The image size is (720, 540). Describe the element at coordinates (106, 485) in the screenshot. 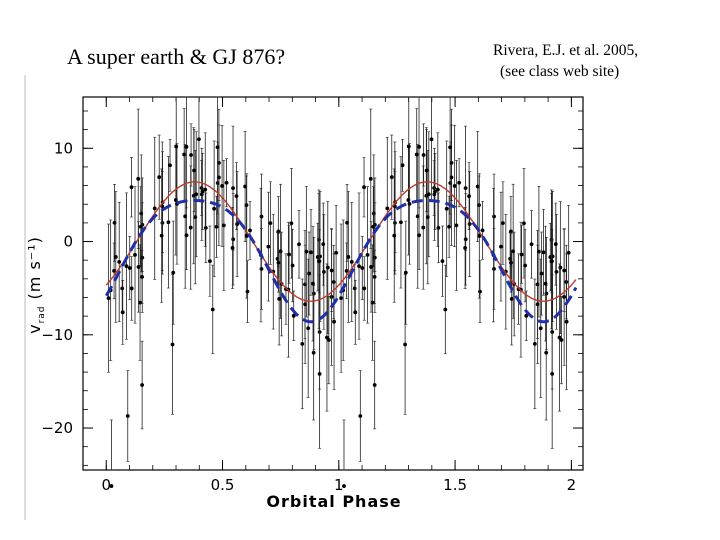

I see `x-tick-label: 0` at that location.